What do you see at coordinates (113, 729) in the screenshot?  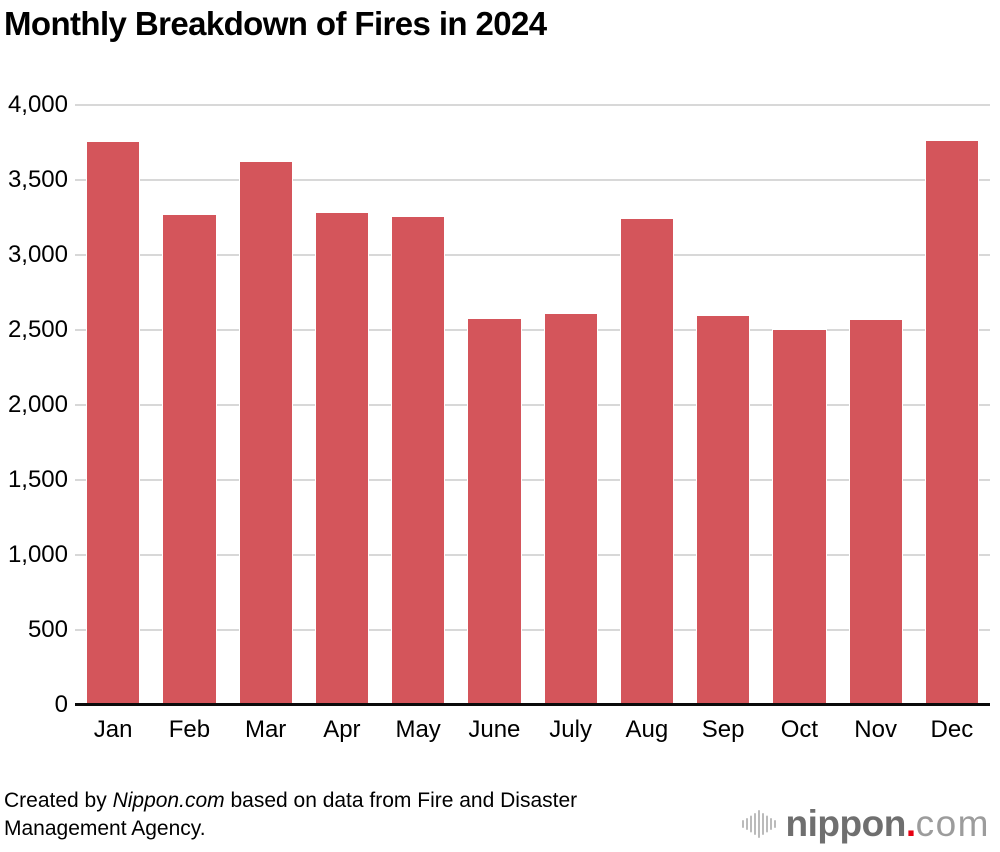 I see `x-tick-jan: Jan` at bounding box center [113, 729].